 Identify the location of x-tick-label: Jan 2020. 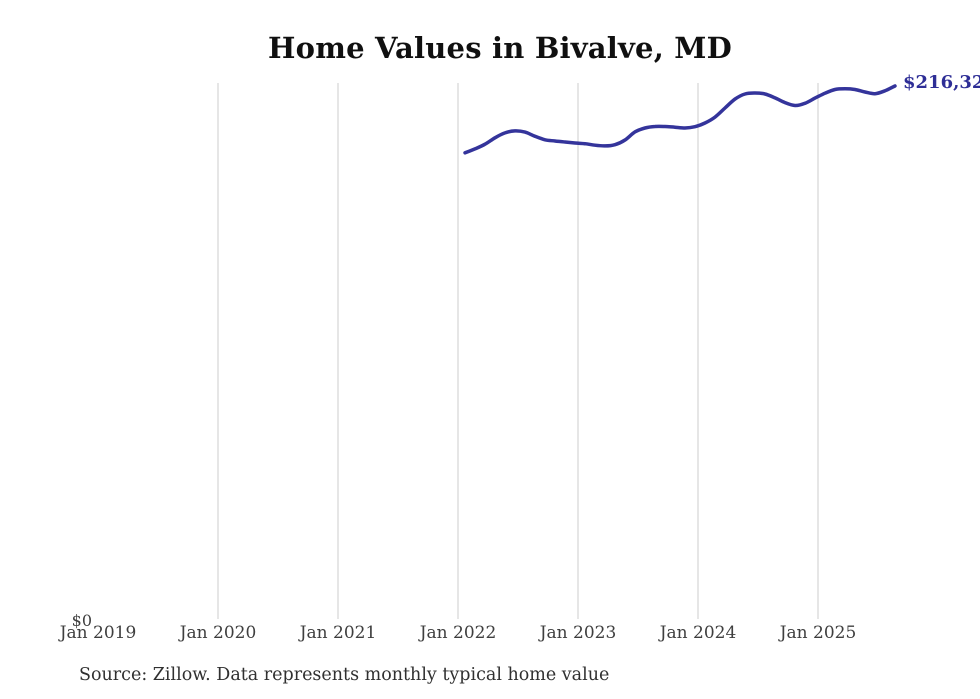
(218, 633).